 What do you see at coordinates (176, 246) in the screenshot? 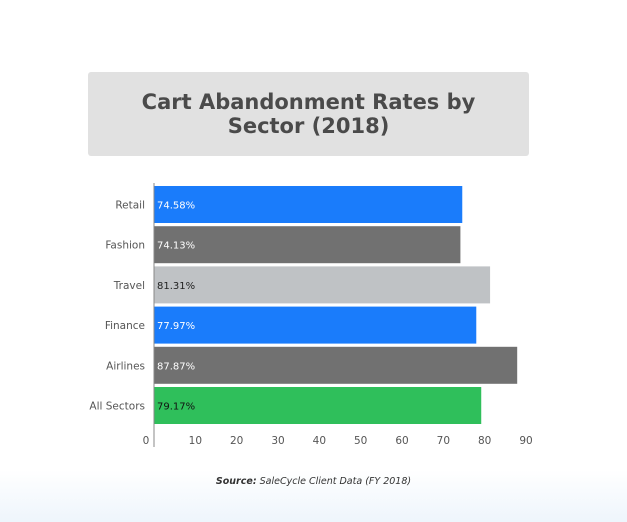
I see `data-label: 74.13%` at bounding box center [176, 246].